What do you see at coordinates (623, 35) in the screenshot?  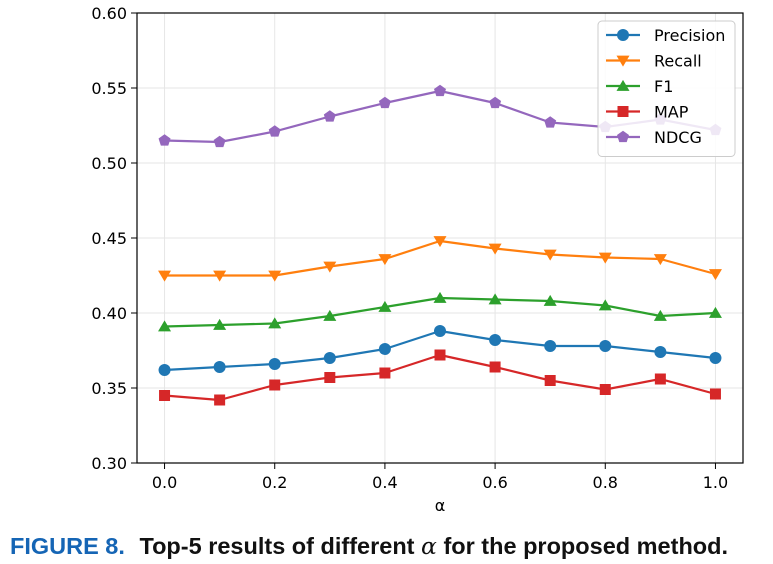 I see `legend-marker-precision` at bounding box center [623, 35].